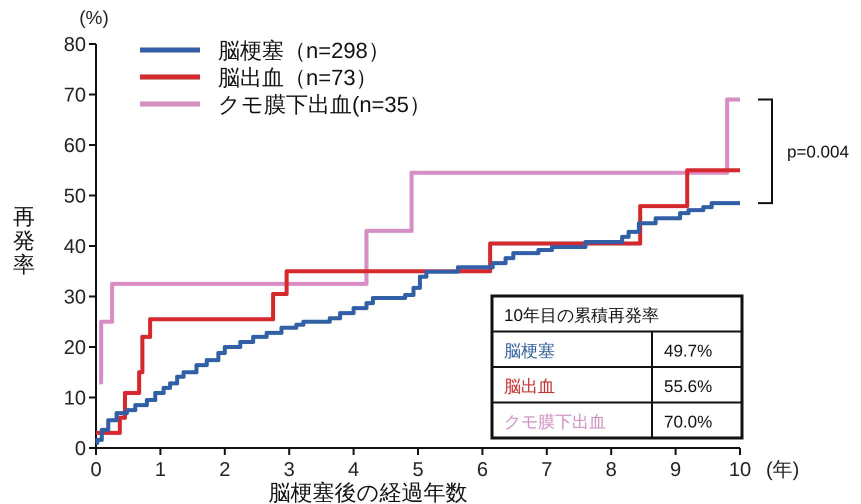  Describe the element at coordinates (75, 95) in the screenshot. I see `y-tick-label: 70` at that location.